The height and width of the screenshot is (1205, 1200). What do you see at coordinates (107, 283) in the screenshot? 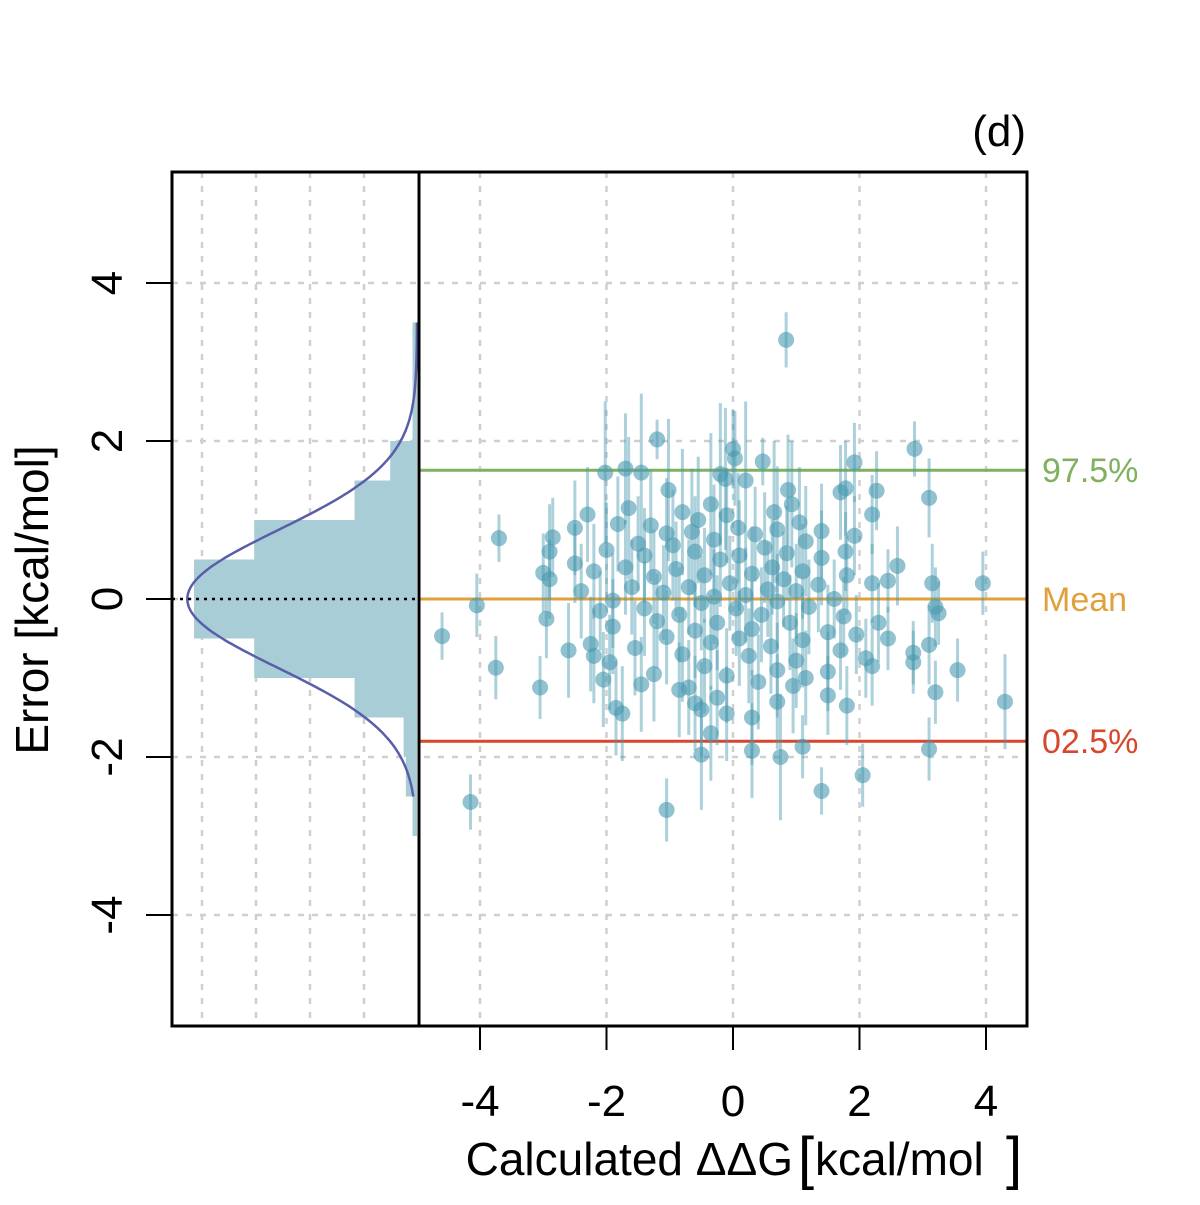
I see `y-tick-label: 4` at bounding box center [107, 283].